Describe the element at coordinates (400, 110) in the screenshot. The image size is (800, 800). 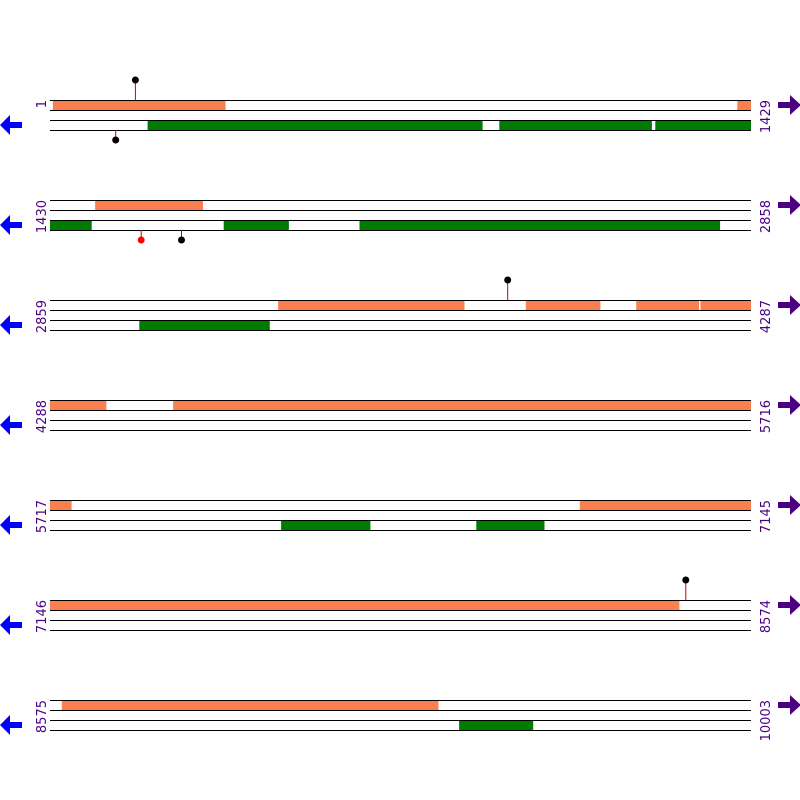
I see `sequence-row: 1 1429` at that location.